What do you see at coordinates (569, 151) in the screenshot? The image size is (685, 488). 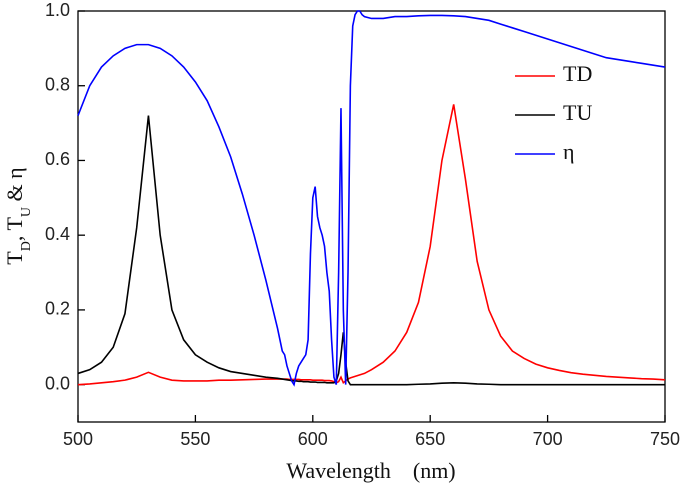 I see `legend-label: η` at bounding box center [569, 151].